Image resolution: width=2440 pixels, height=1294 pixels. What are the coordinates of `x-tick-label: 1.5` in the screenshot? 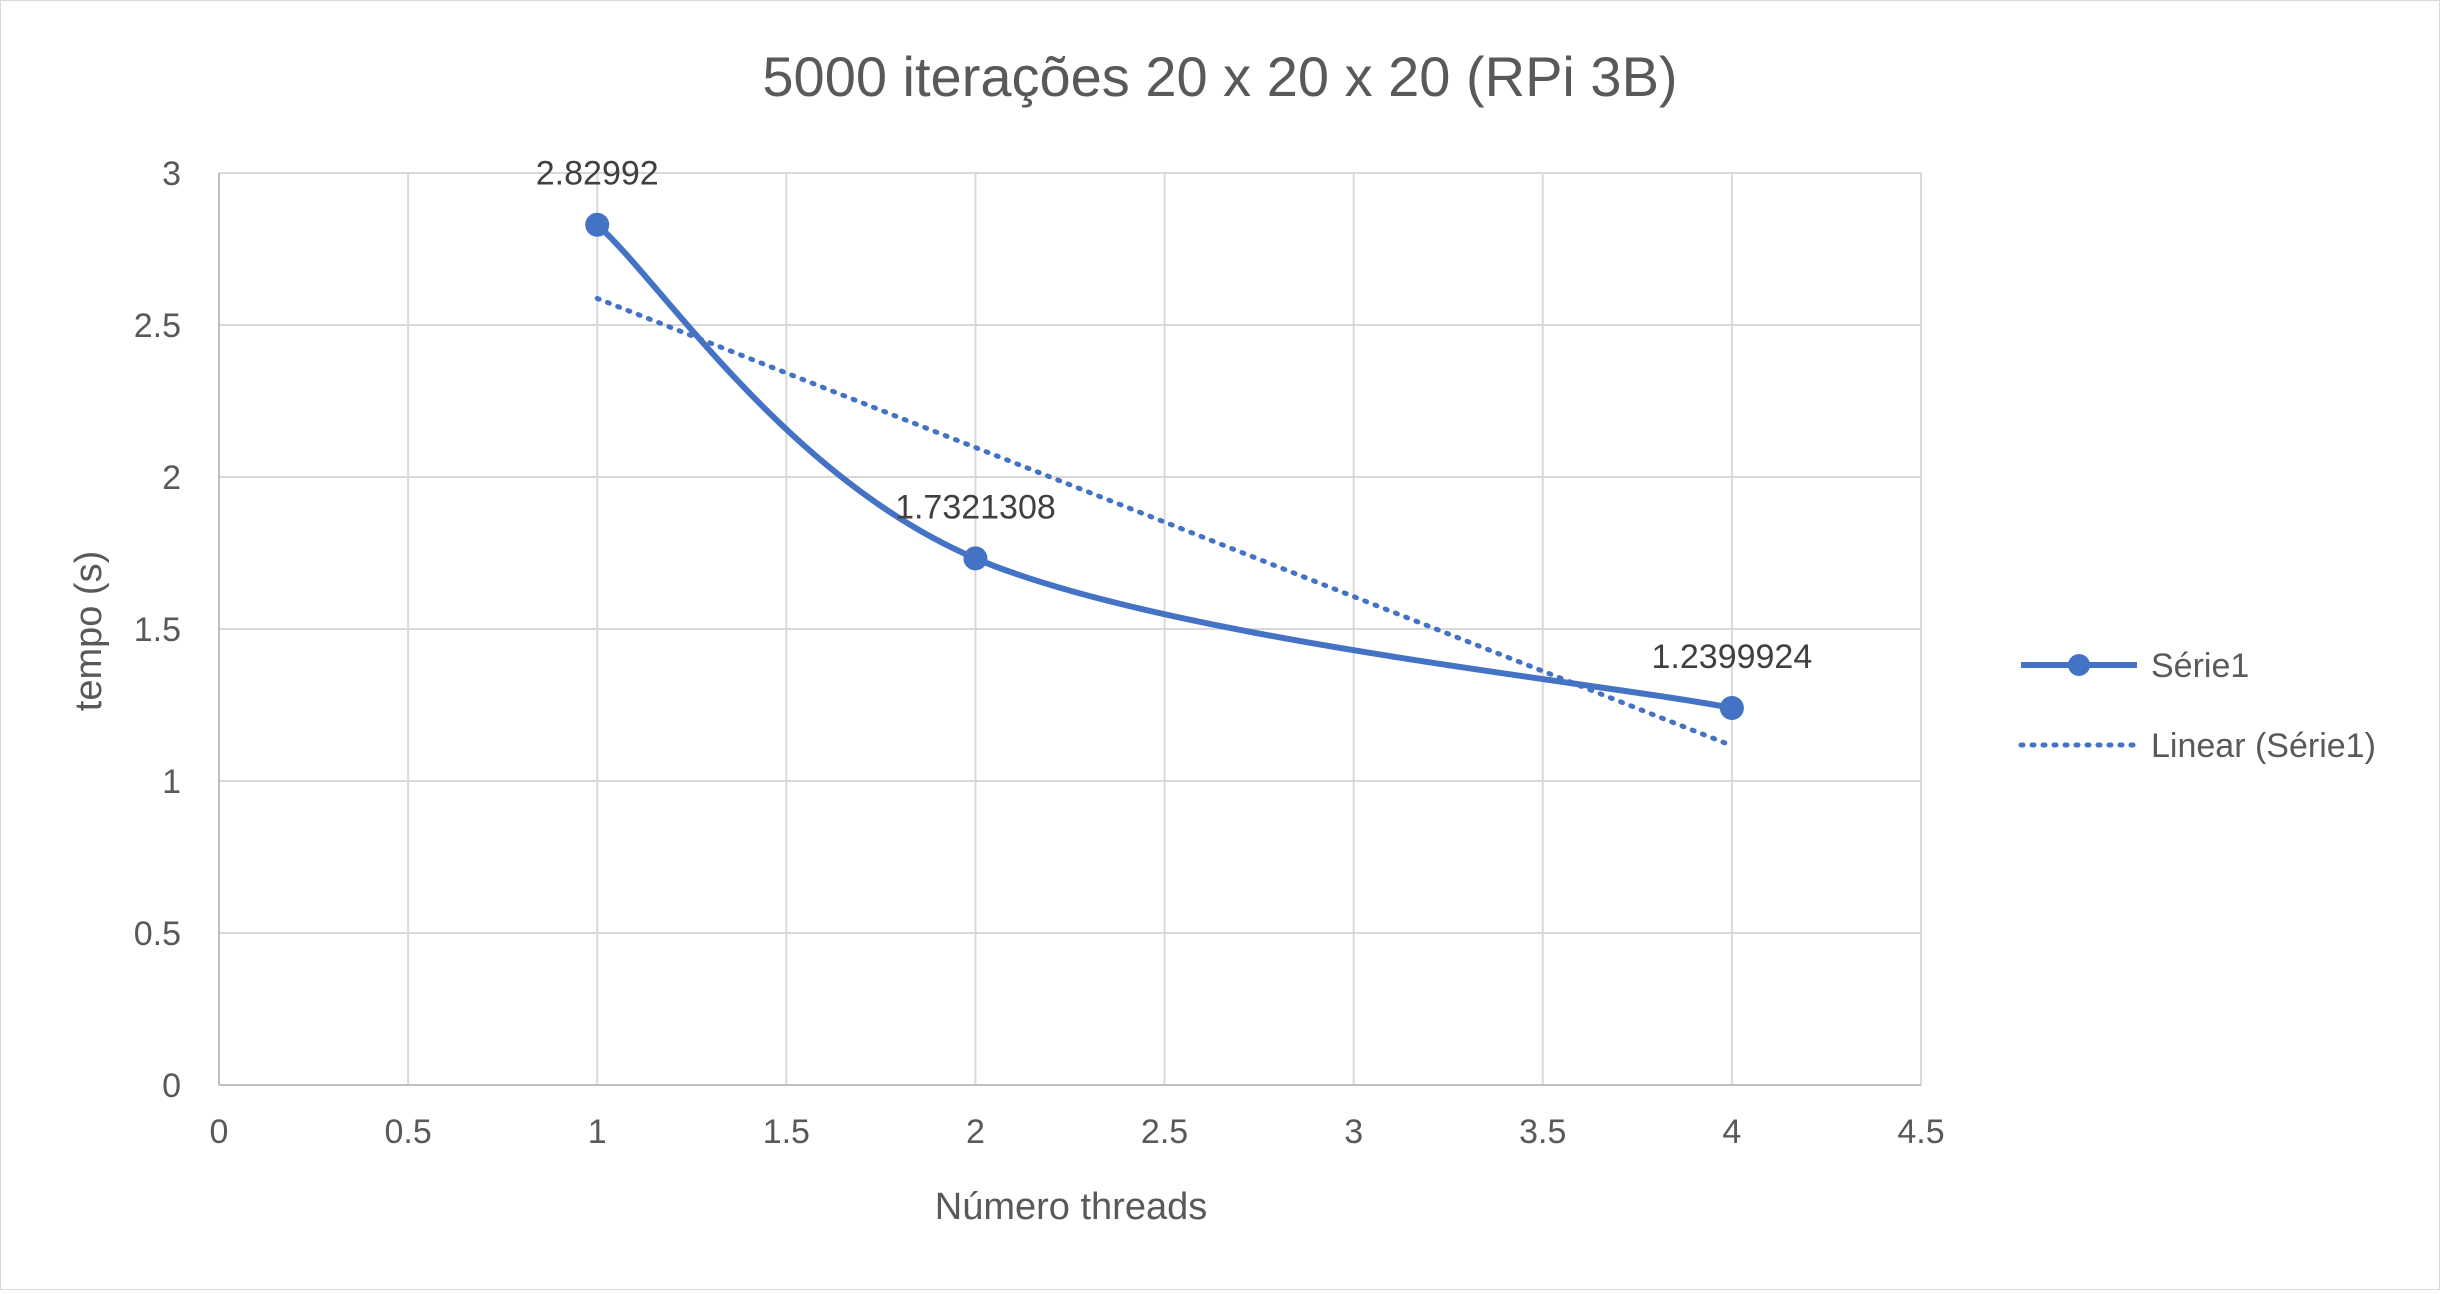 It's located at (786, 1132).